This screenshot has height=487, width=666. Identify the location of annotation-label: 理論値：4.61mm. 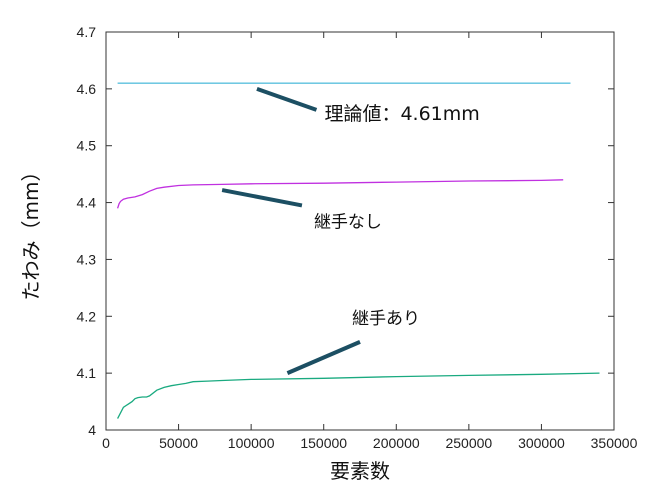
(401, 114).